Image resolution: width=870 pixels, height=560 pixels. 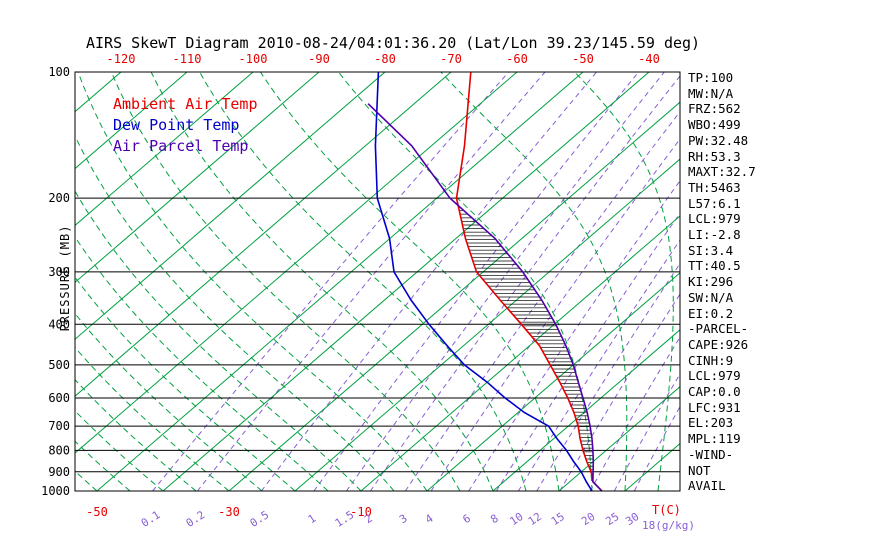 I want to click on side-panel-line: EL:203, so click(x=711, y=423).